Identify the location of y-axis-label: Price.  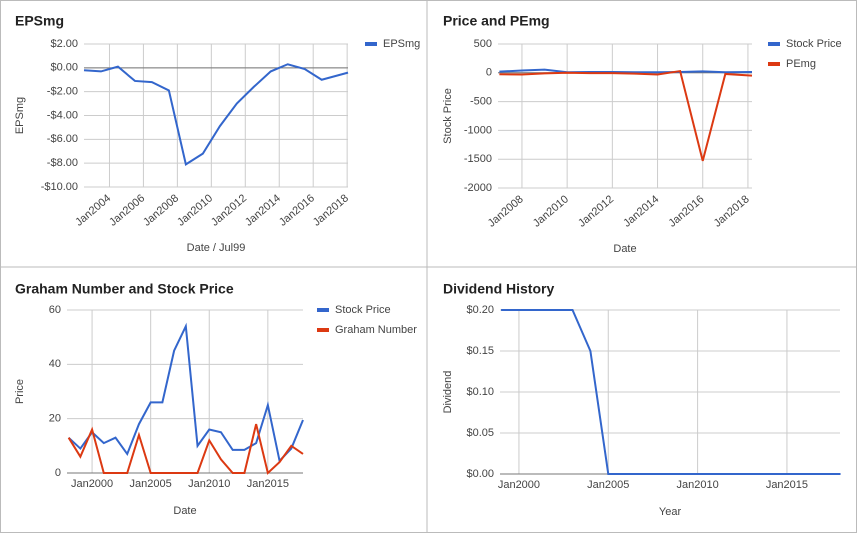
(20, 391).